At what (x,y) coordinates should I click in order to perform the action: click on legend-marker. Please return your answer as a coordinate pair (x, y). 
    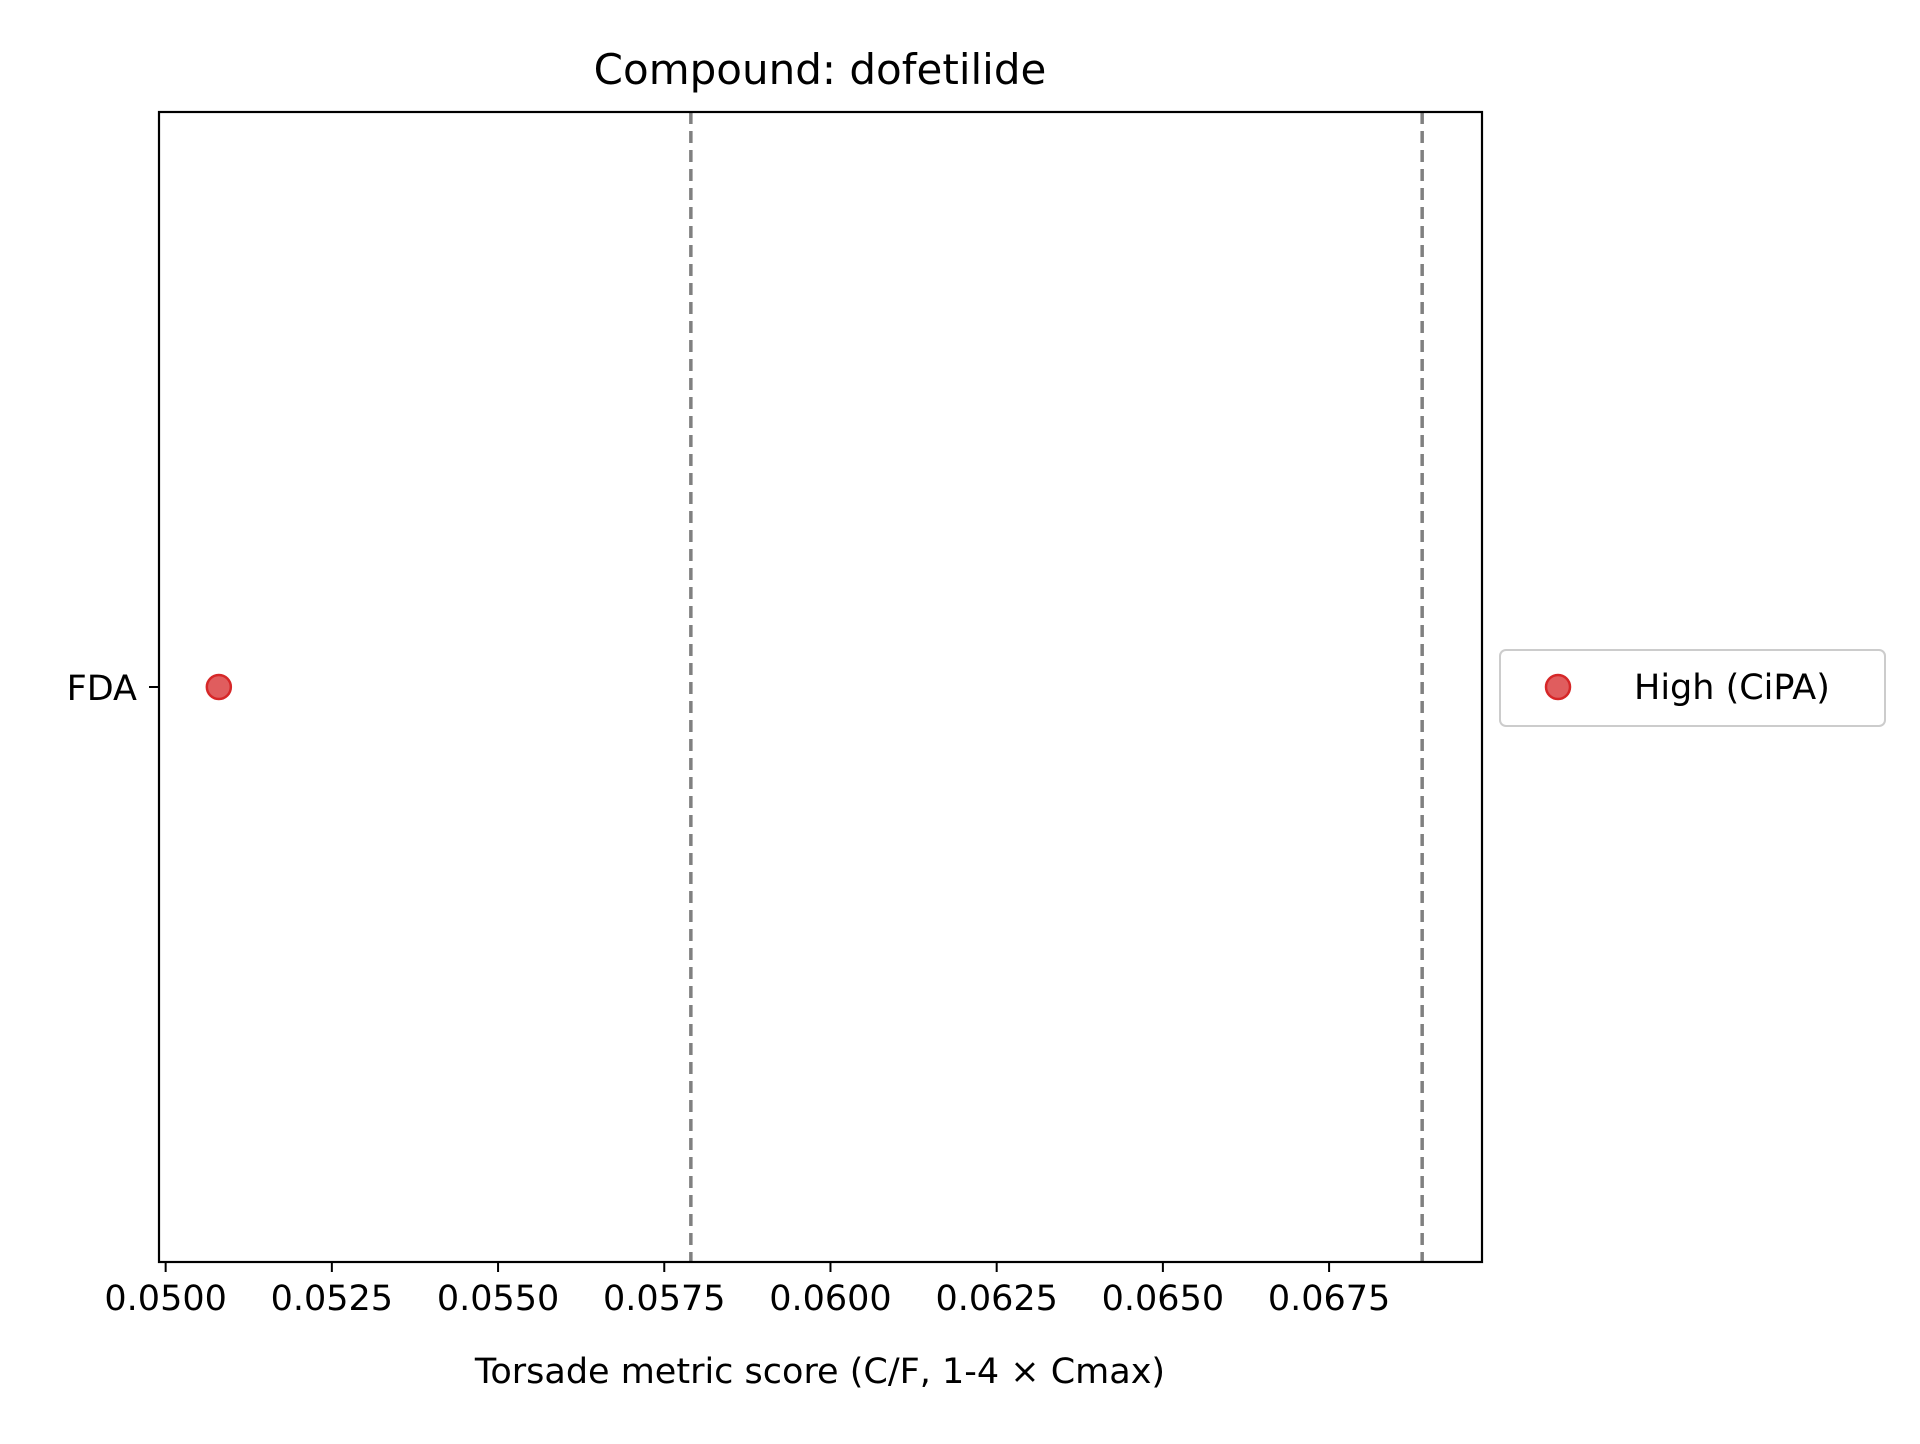
    Looking at the image, I should click on (1558, 687).